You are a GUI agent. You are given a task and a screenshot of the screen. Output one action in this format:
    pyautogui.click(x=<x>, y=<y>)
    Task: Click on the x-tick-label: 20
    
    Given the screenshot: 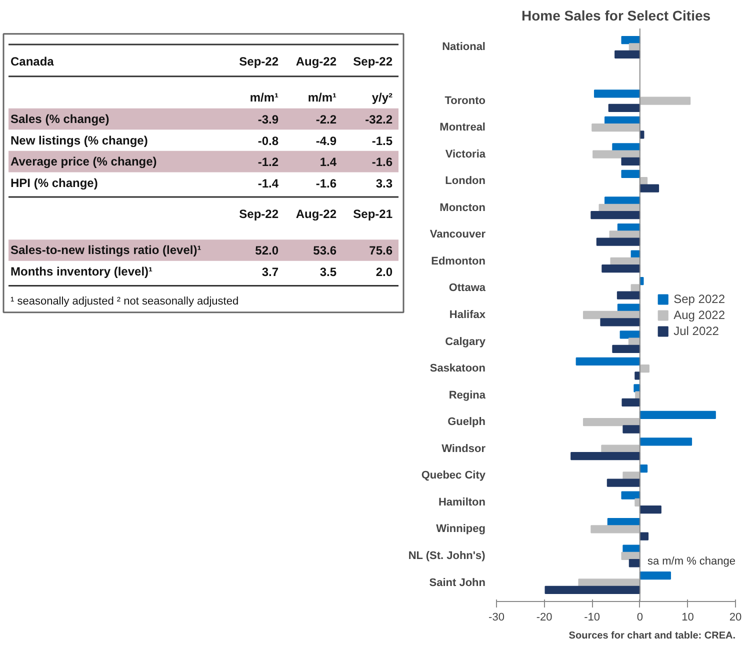 What is the action you would take?
    pyautogui.click(x=735, y=618)
    